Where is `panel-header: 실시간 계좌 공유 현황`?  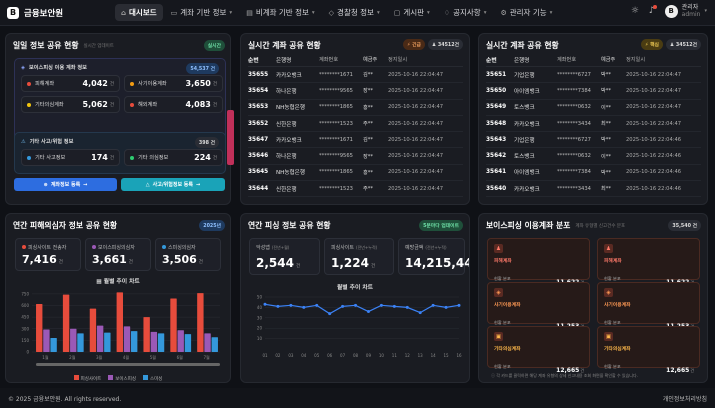
panel-header: 실시간 계좌 공유 현황 is located at coordinates (284, 45).